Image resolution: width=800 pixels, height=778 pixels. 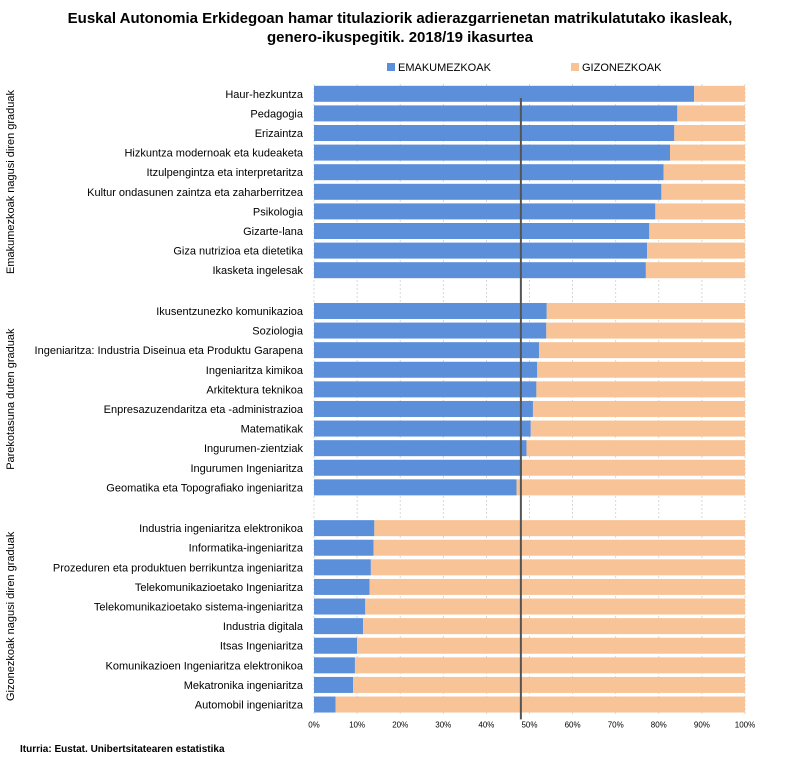 What do you see at coordinates (616, 724) in the screenshot?
I see `x-tick-label: 70%` at bounding box center [616, 724].